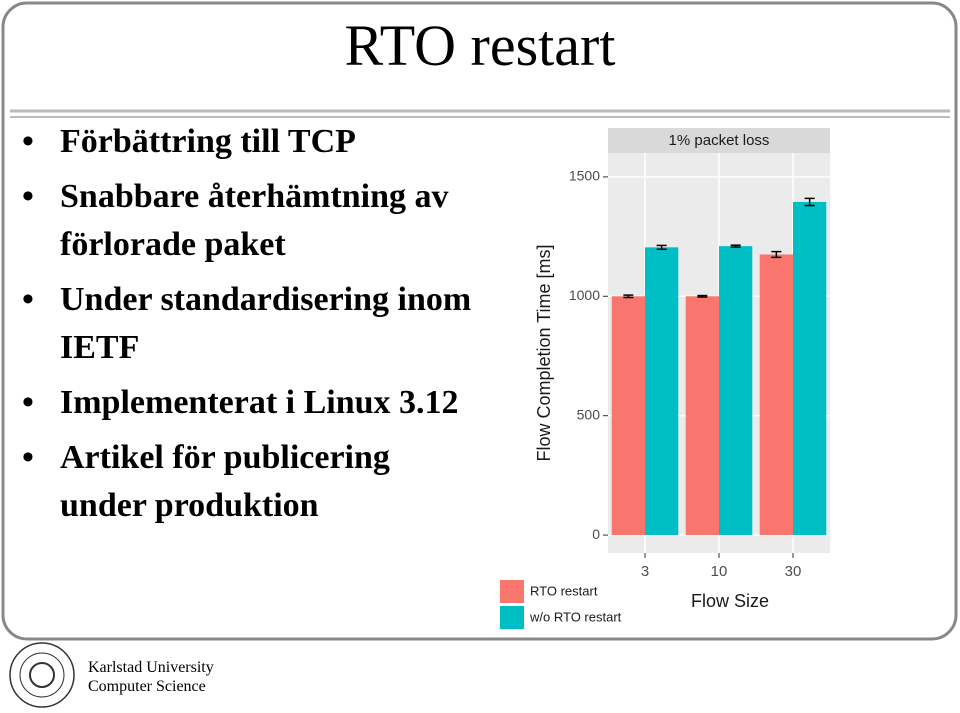 This screenshot has height=713, width=960. What do you see at coordinates (584, 176) in the screenshot?
I see `y-tick-label: 1500` at bounding box center [584, 176].